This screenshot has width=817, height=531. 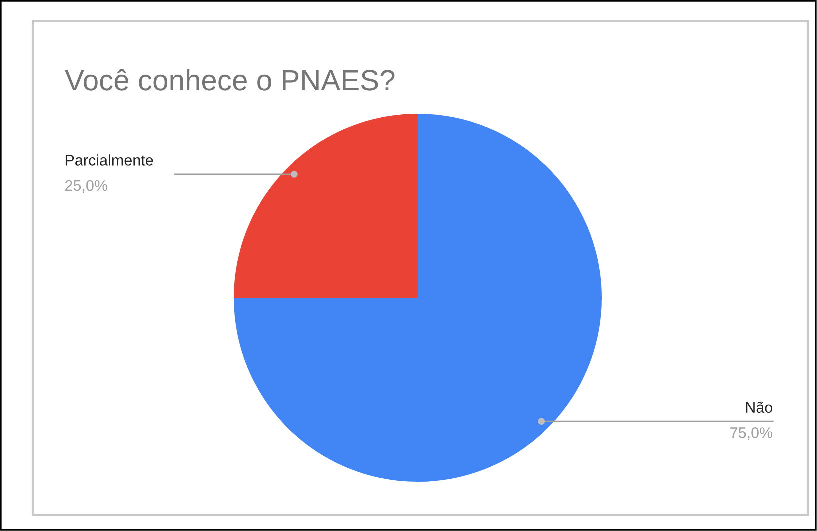 I want to click on data-label: 75,0%, so click(x=751, y=434).